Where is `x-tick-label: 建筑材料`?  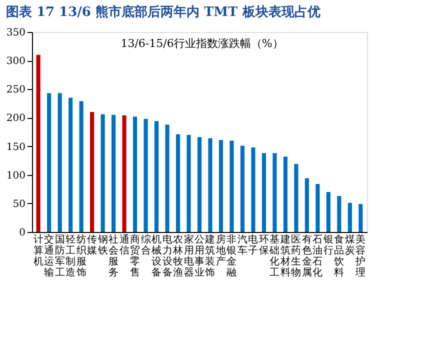 x-tick-label: 建筑材料 is located at coordinates (284, 256).